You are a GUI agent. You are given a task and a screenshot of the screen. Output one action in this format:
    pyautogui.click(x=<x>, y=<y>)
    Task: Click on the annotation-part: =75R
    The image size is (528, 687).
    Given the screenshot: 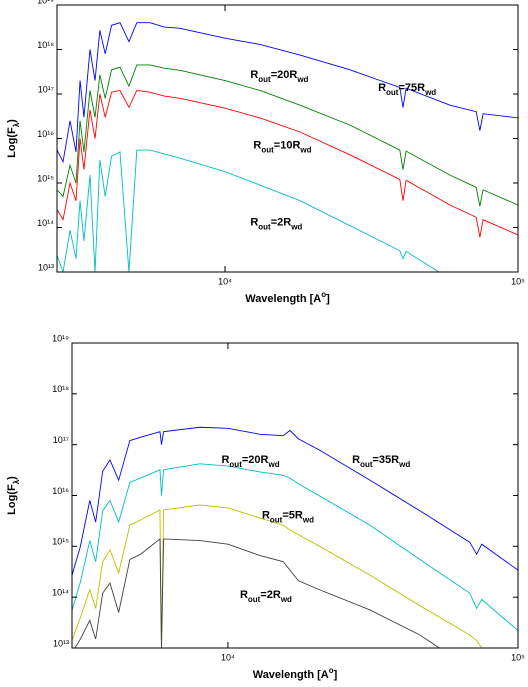 What is the action you would take?
    pyautogui.click(x=411, y=88)
    